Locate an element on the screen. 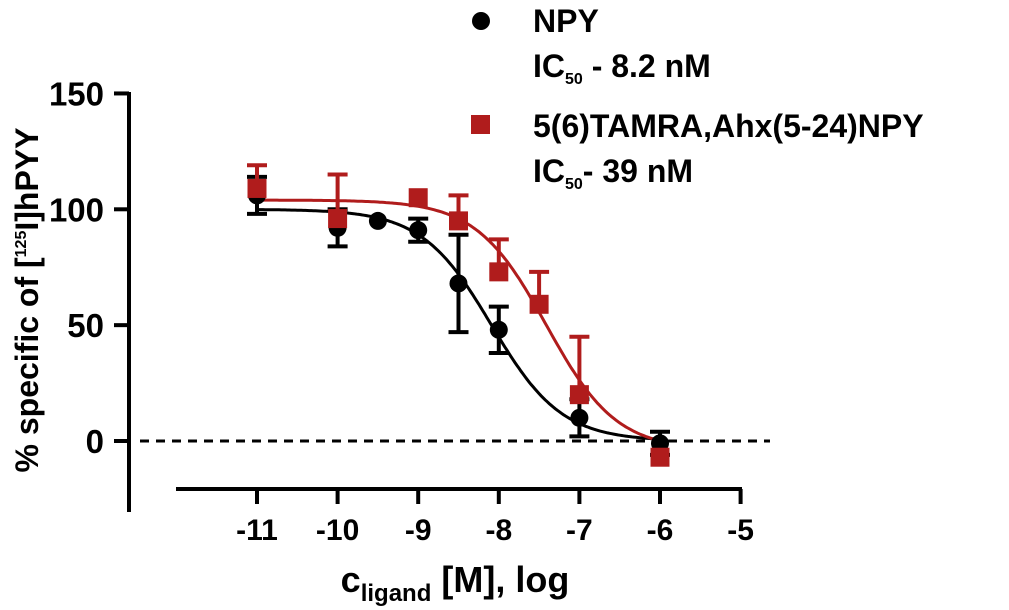 The width and height of the screenshot is (1009, 610). legend-ic50-tamra: IC50- 39 nM is located at coordinates (613, 173).